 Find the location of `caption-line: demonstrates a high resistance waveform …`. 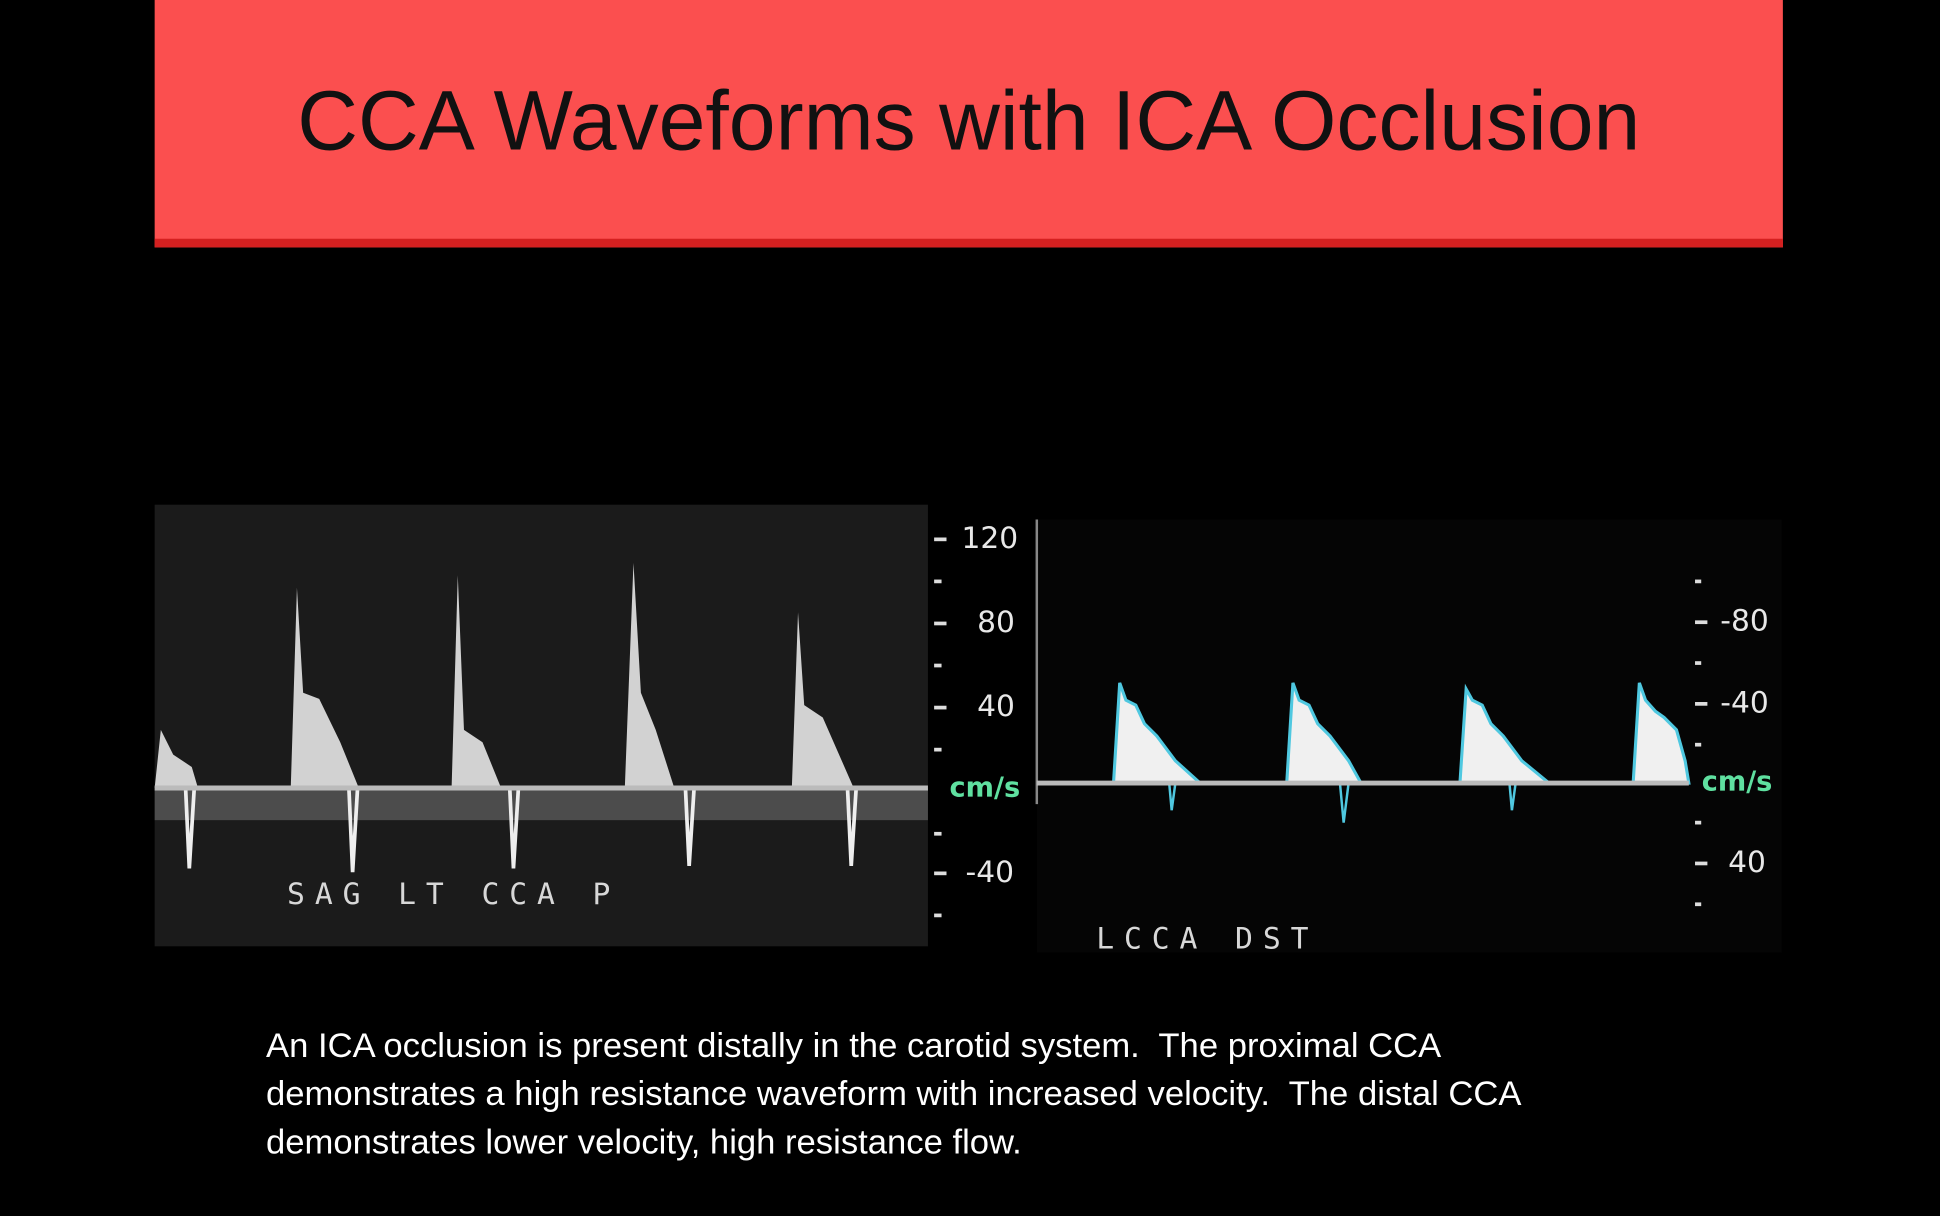

caption-line: demonstrates a high resistance waveform … is located at coordinates (894, 1094).